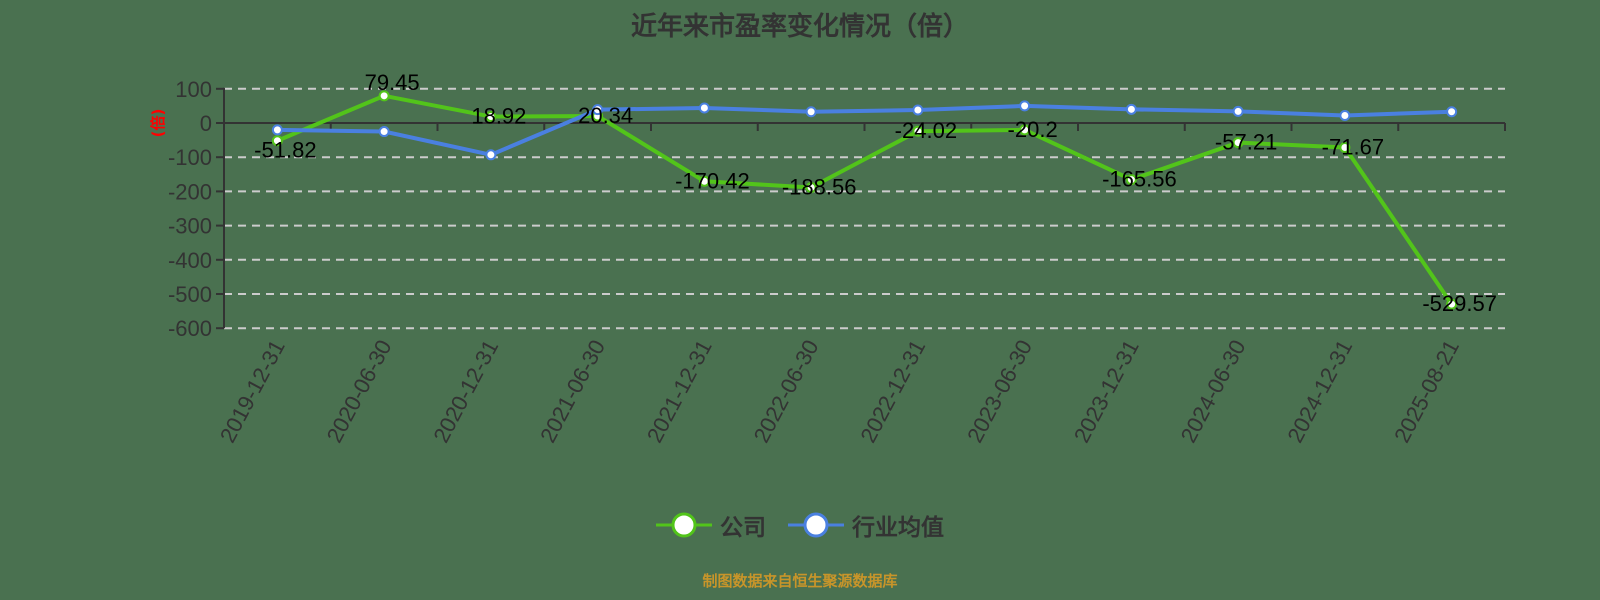 This screenshot has width=1600, height=600. What do you see at coordinates (799, 27) in the screenshot?
I see `chart-title: 近年来市盈率变化情况（倍）` at bounding box center [799, 27].